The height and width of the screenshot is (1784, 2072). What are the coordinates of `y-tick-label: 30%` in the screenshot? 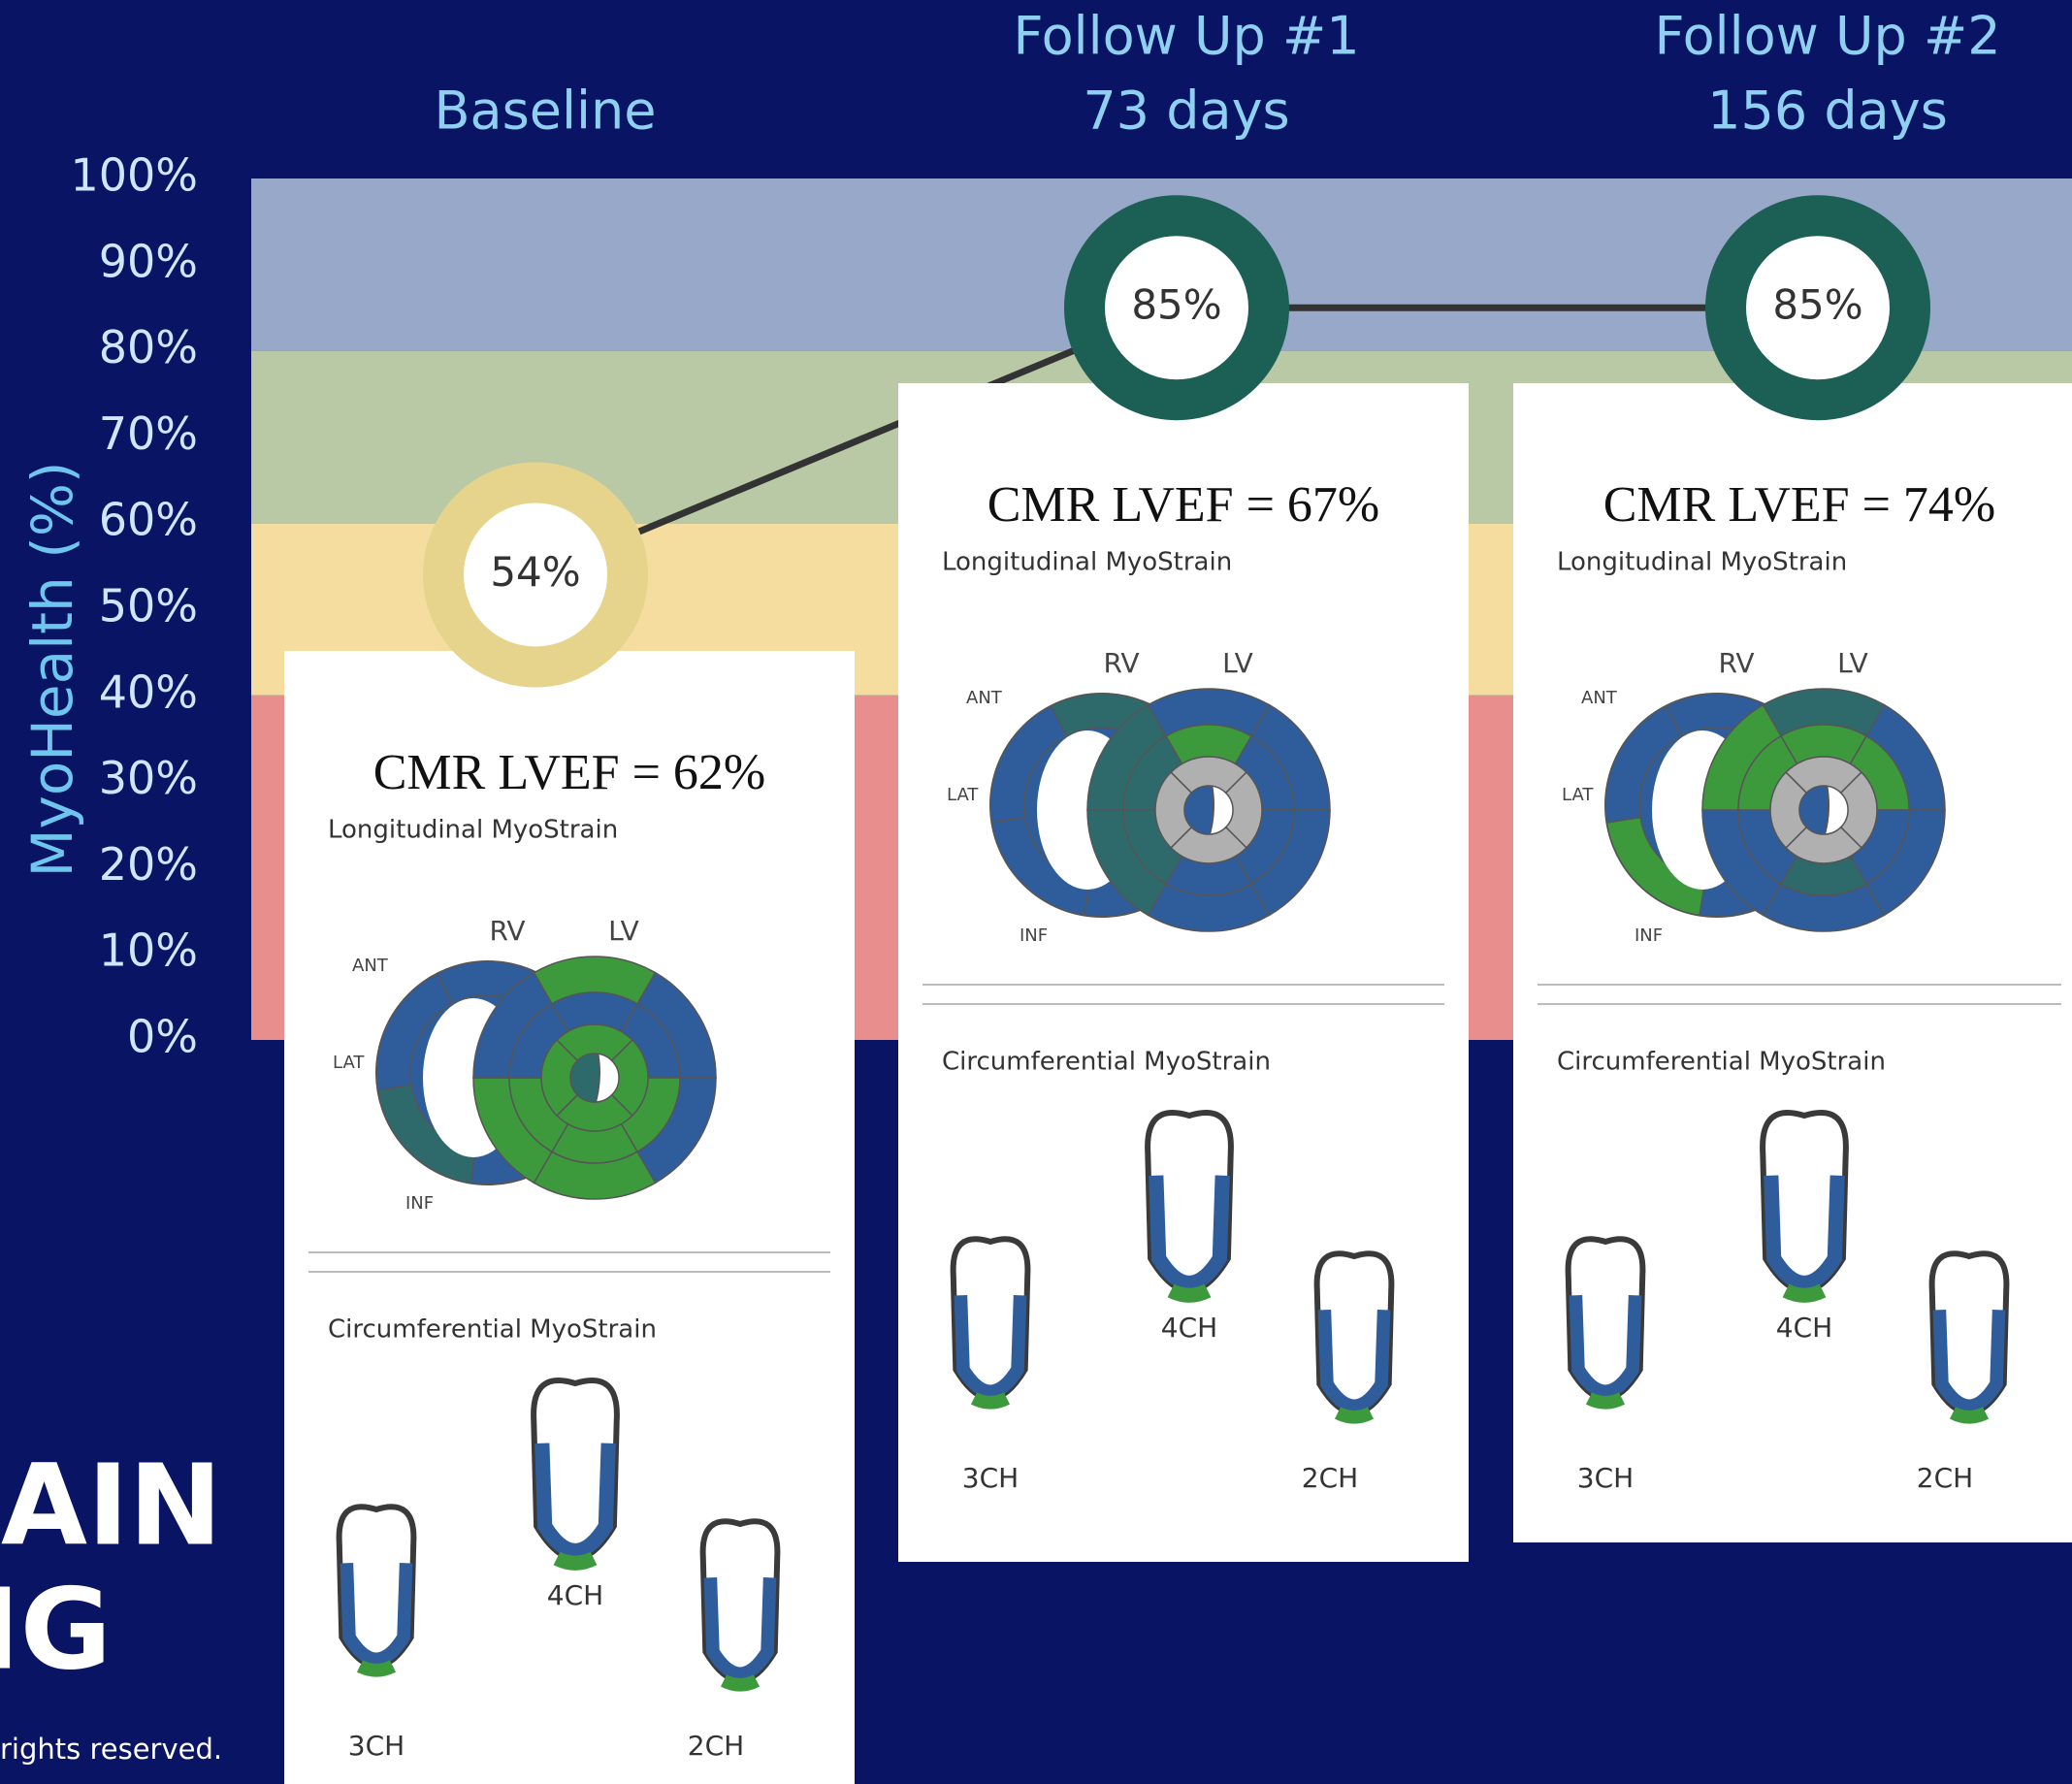 It's located at (148, 778).